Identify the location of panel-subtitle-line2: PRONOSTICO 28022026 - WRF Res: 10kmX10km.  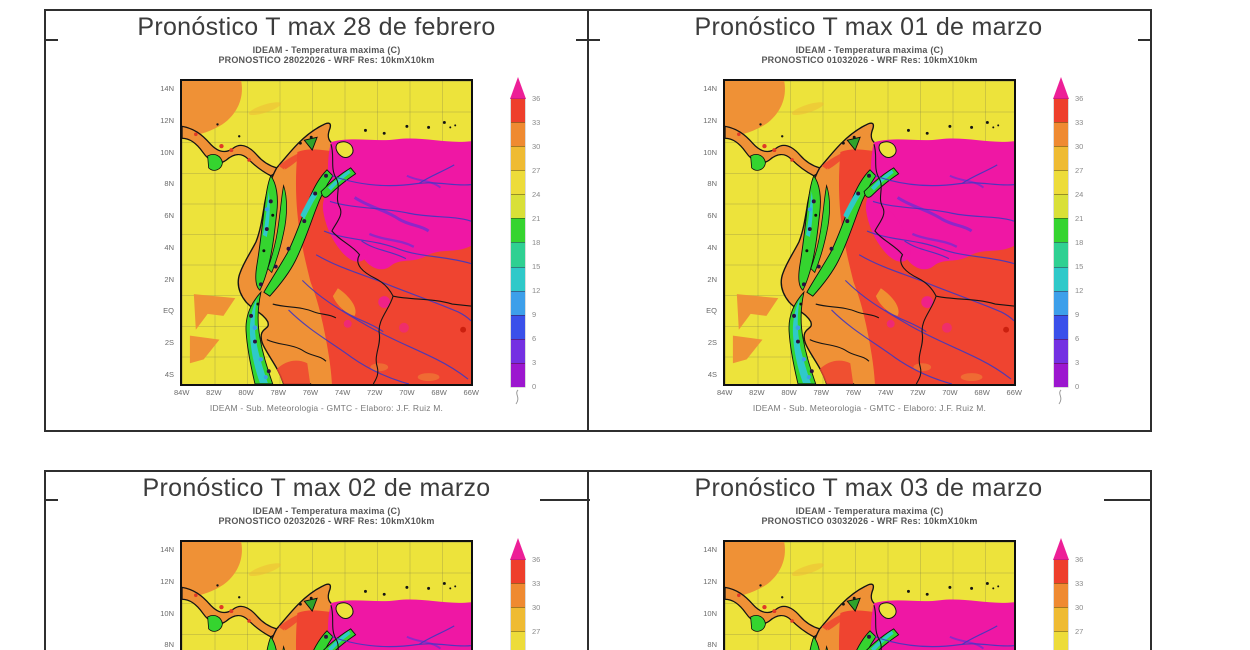
(326, 60).